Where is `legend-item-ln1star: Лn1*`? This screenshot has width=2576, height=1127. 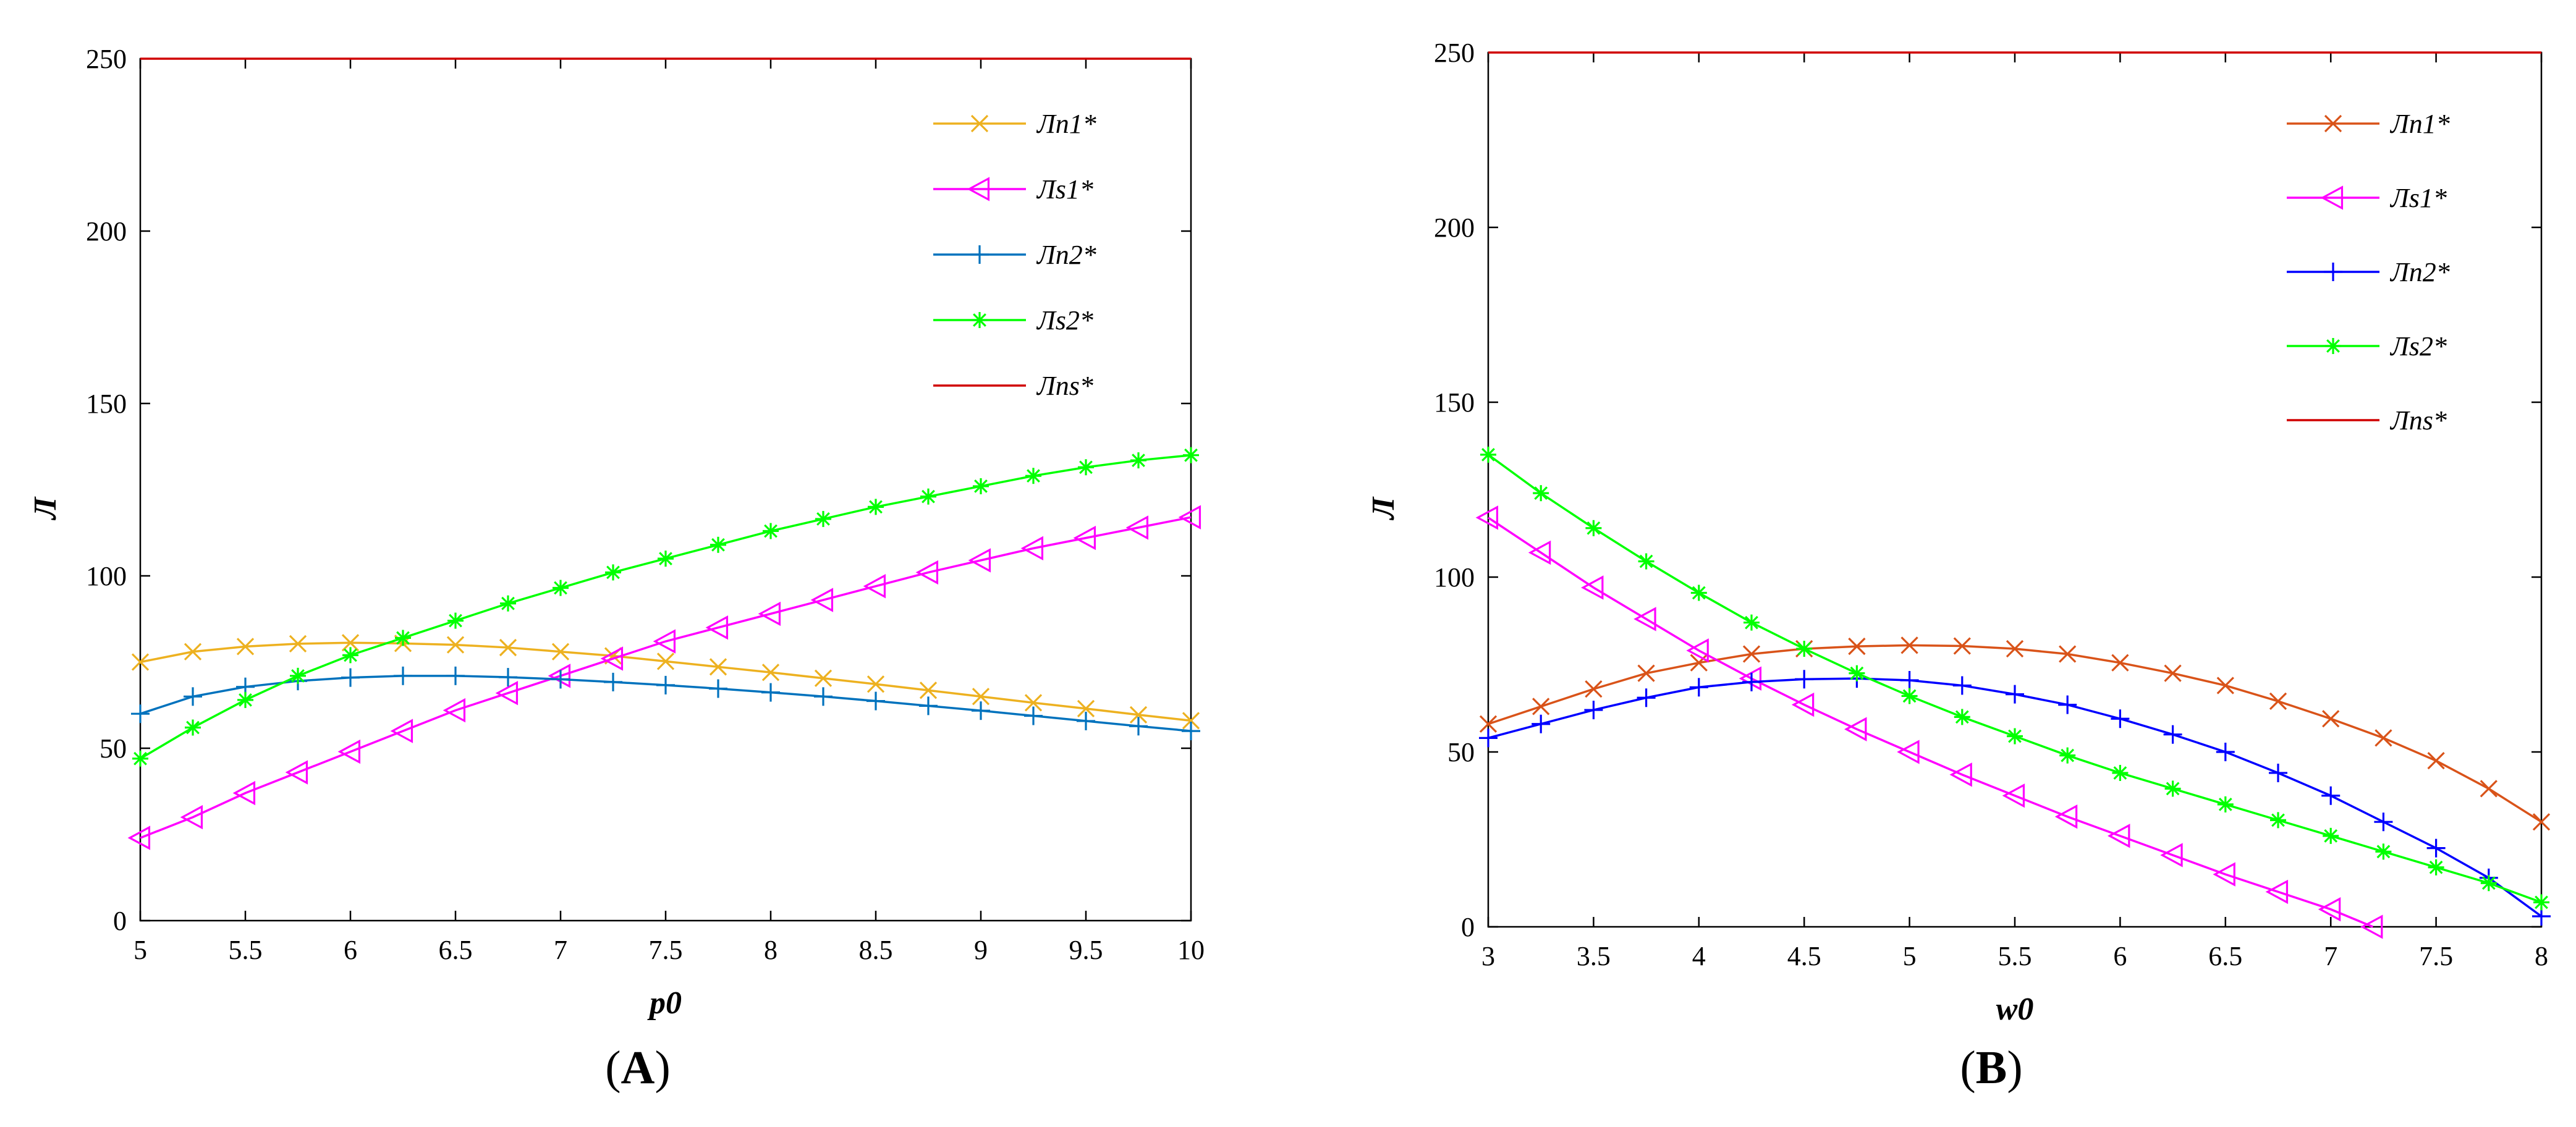 legend-item-ln1star: Лn1* is located at coordinates (1014, 124).